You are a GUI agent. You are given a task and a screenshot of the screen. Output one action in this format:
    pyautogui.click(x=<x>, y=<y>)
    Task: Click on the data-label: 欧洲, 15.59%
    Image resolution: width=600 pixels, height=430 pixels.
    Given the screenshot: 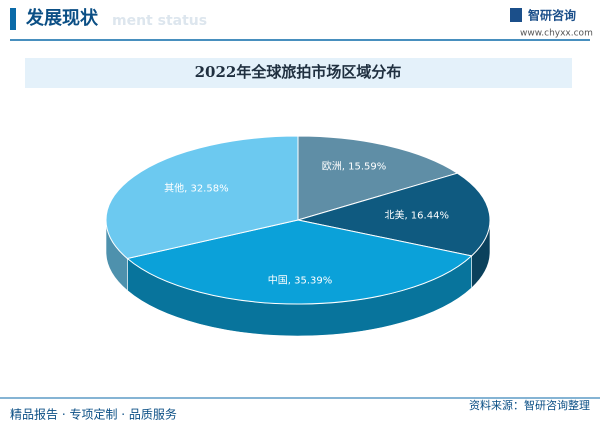 What is the action you would take?
    pyautogui.click(x=354, y=167)
    